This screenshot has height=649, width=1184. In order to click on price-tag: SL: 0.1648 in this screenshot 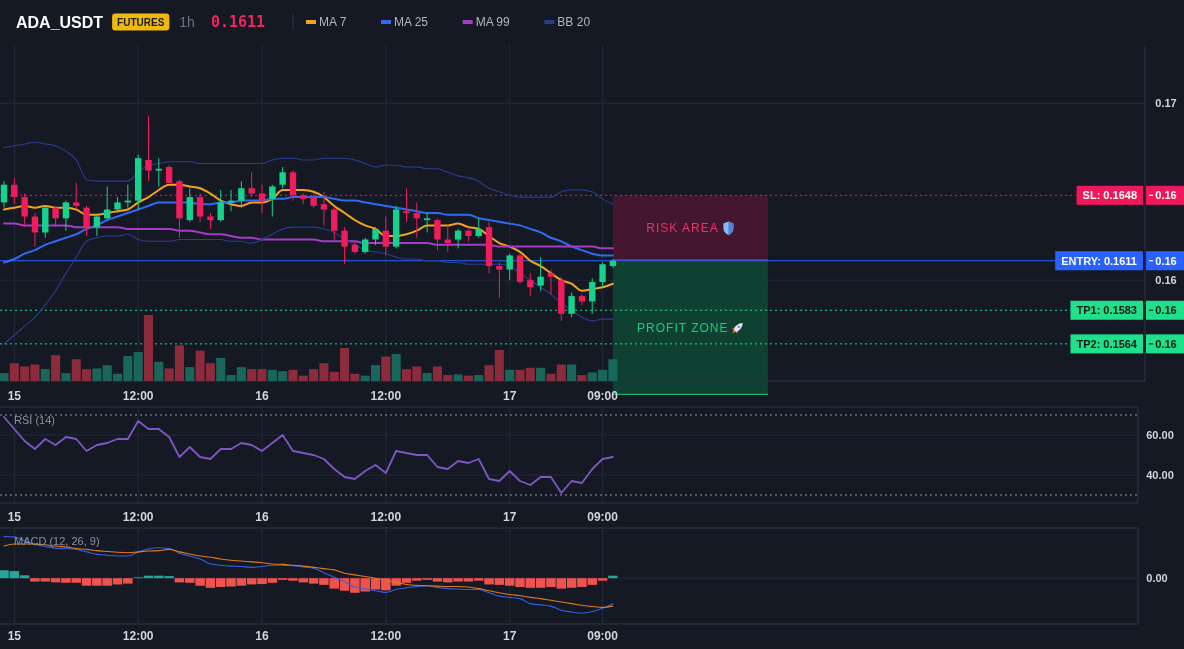, I will do `click(1109, 195)`.